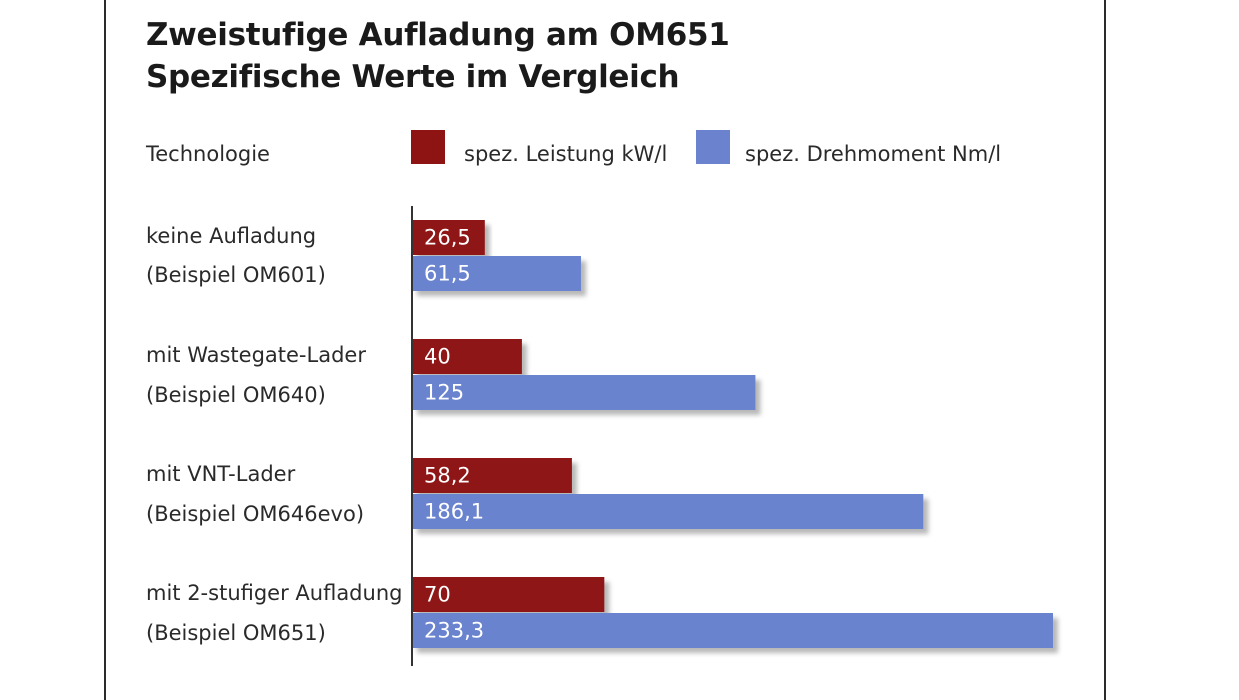 The width and height of the screenshot is (1239, 700). Describe the element at coordinates (221, 474) in the screenshot. I see `category-label-2a: mit VNT-Lader` at that location.